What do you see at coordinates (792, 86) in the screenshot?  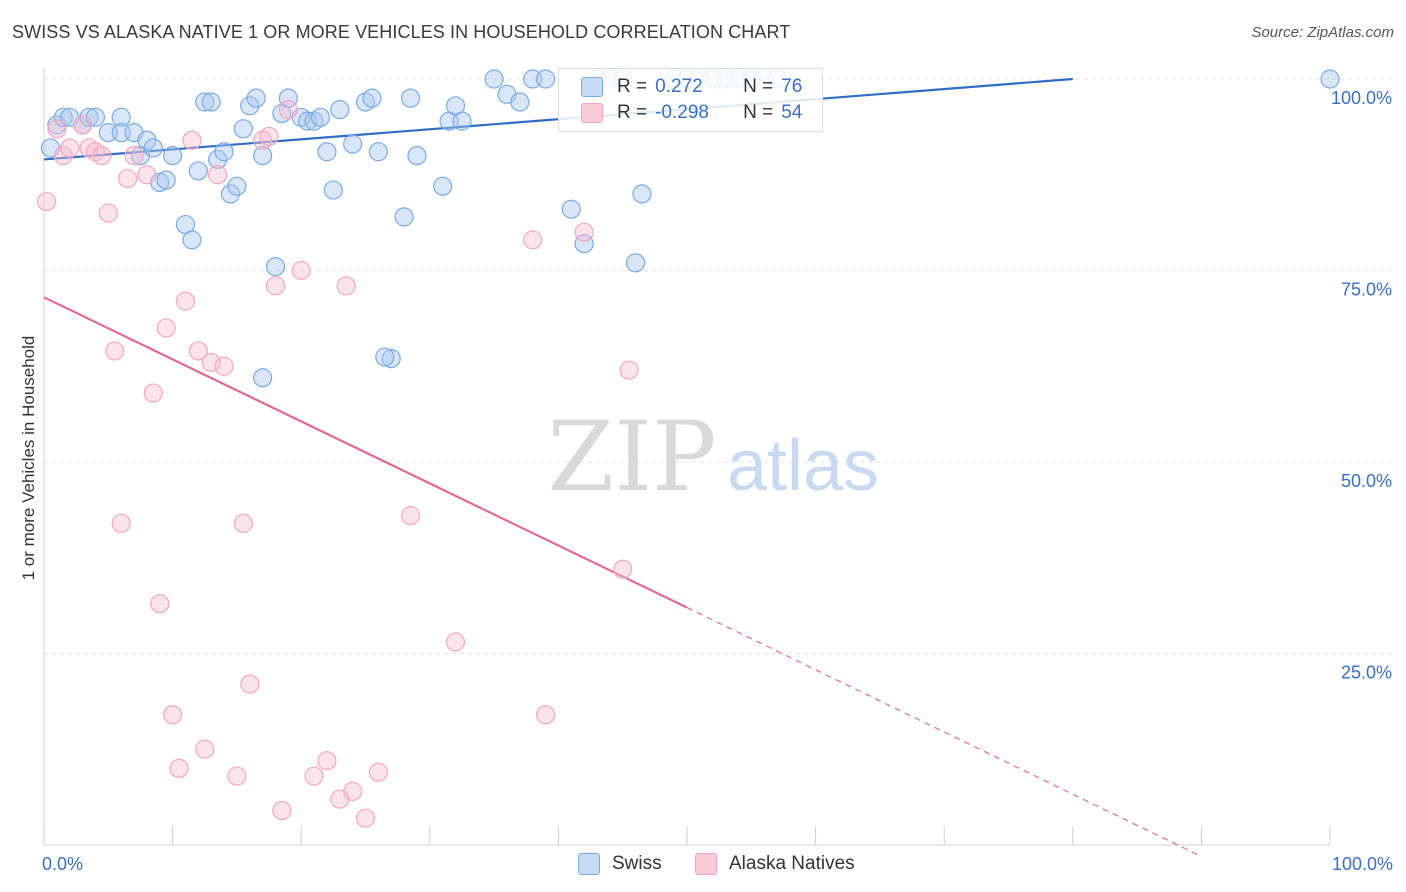 I see `legend-n-value: 76` at bounding box center [792, 86].